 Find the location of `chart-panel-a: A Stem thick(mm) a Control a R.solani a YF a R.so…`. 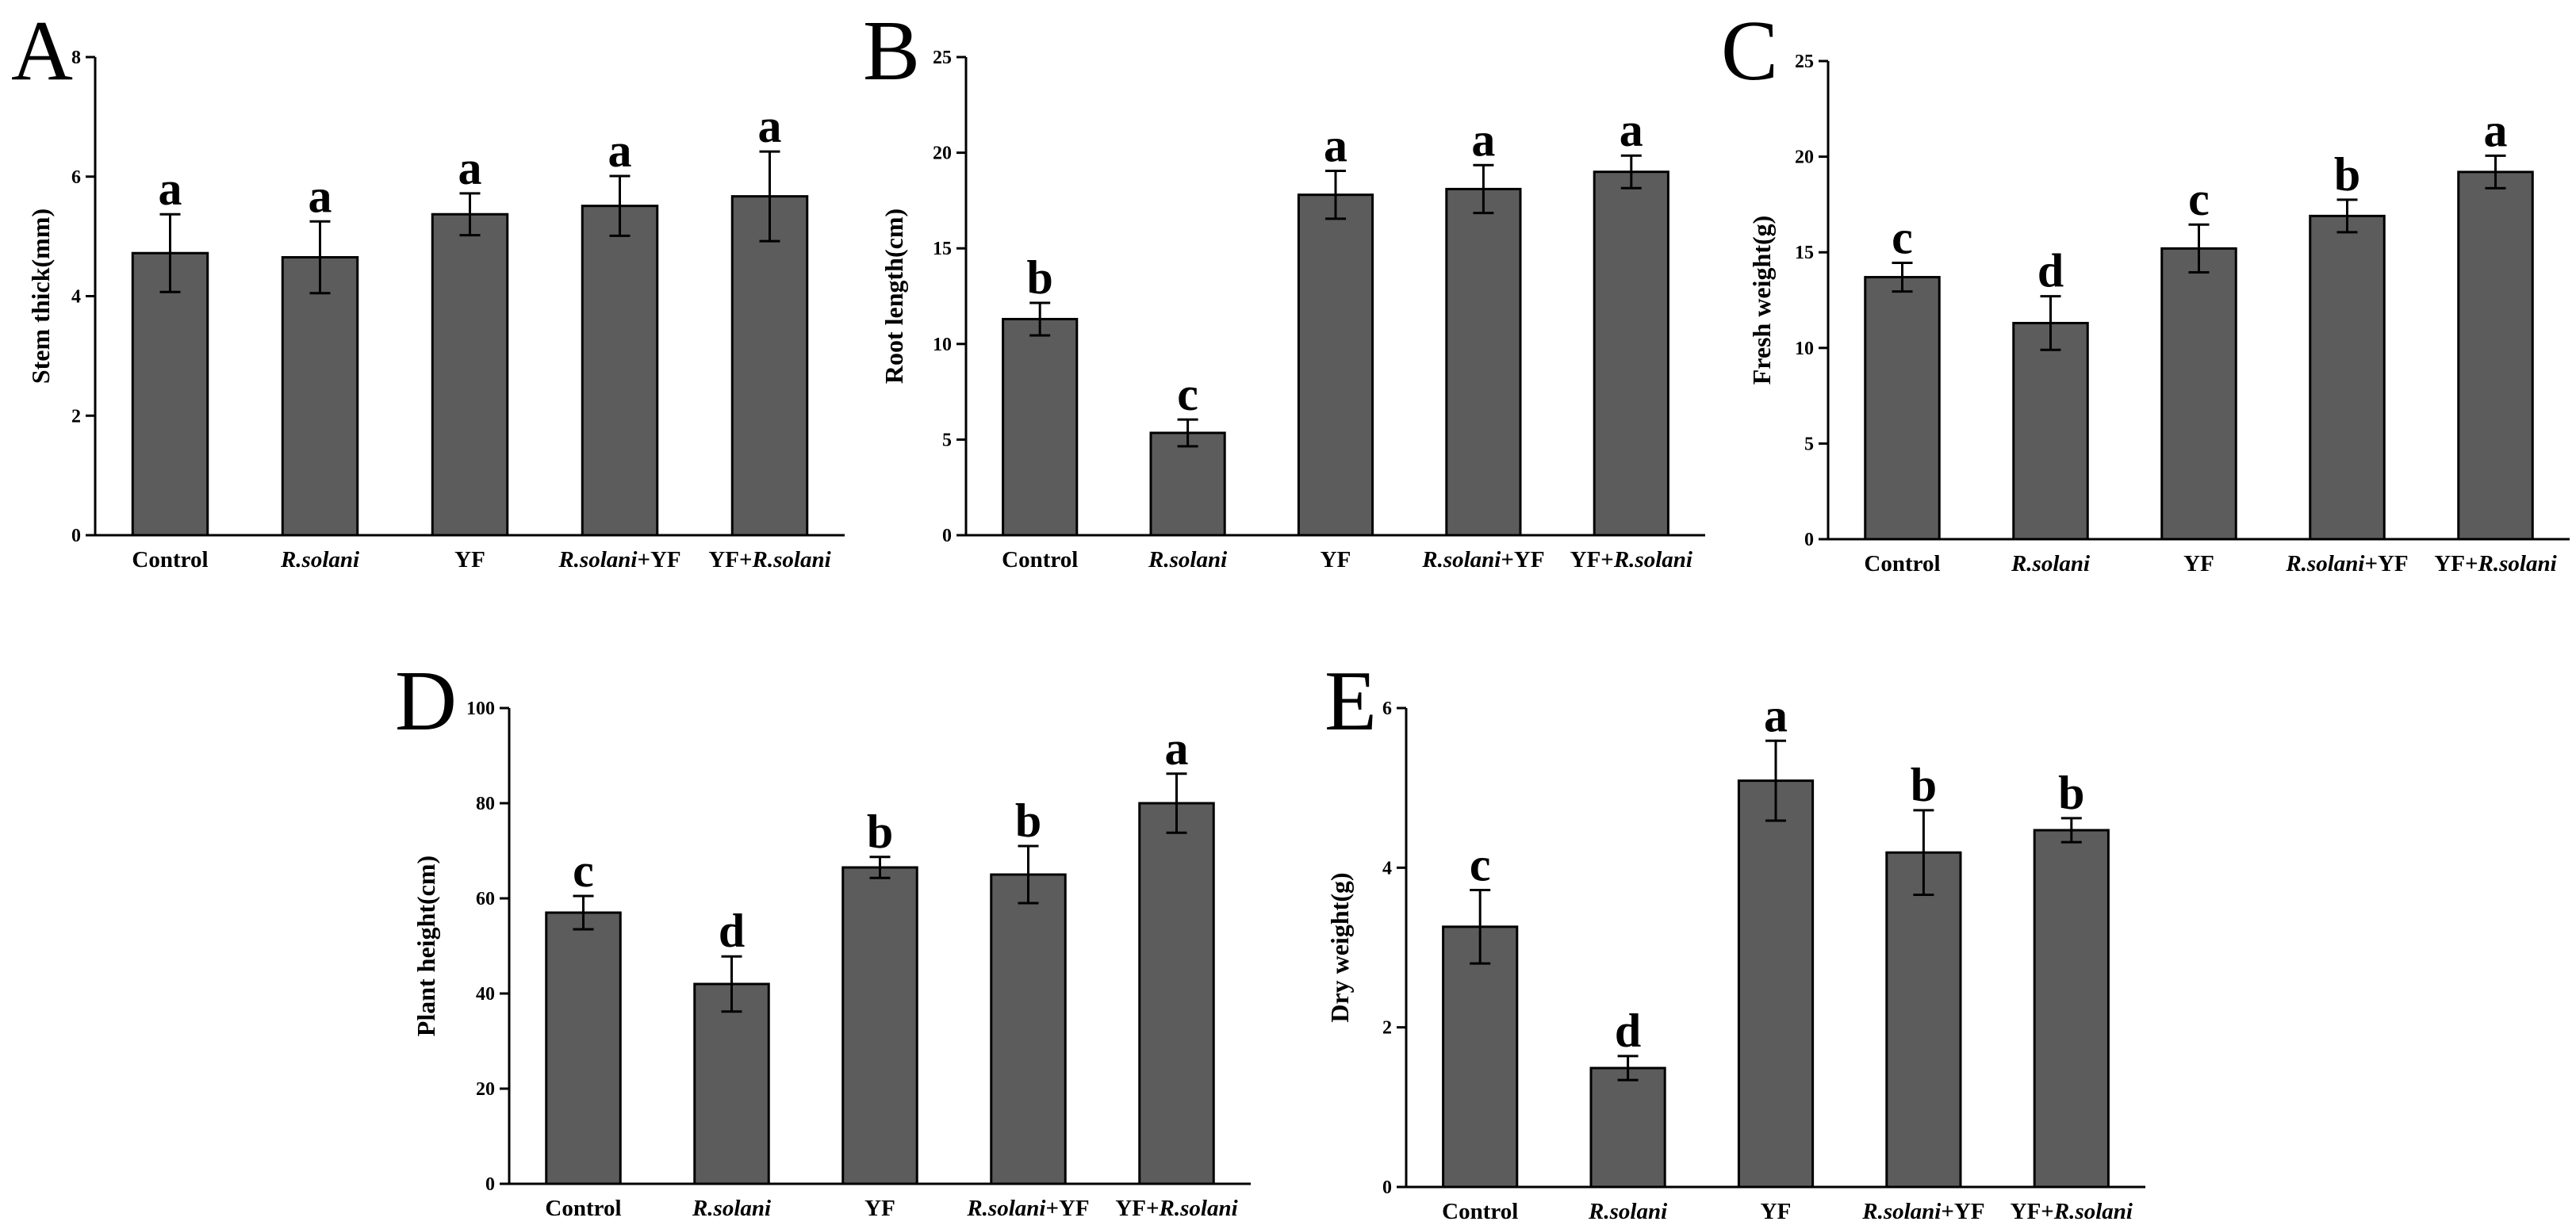

chart-panel-a: A Stem thick(mm) a Control a R.solani a YF a R.so… is located at coordinates (428, 288).